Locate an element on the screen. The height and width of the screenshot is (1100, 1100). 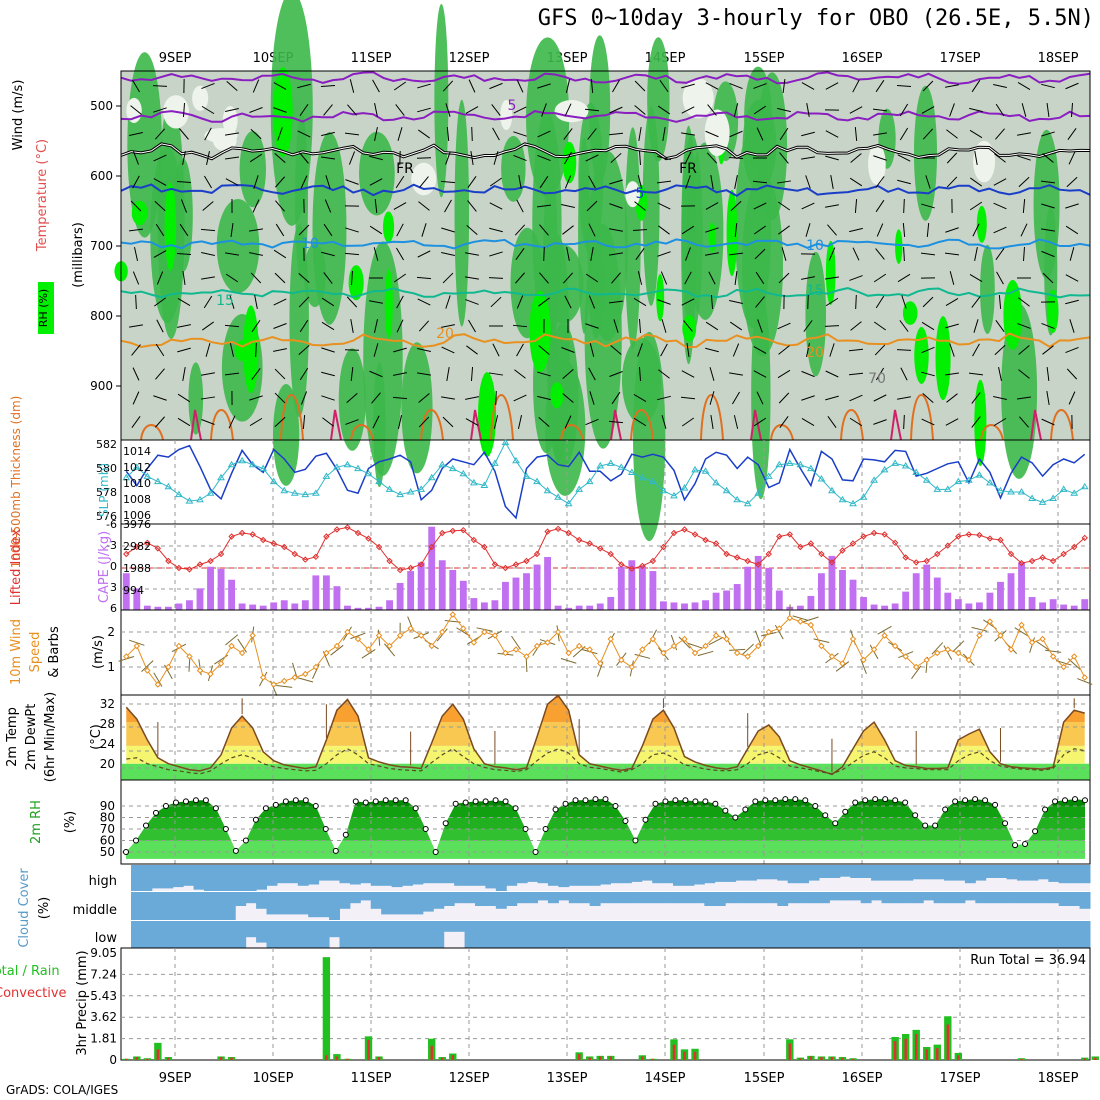
lifted-index-tick-label: 0 is located at coordinates (113, 566).